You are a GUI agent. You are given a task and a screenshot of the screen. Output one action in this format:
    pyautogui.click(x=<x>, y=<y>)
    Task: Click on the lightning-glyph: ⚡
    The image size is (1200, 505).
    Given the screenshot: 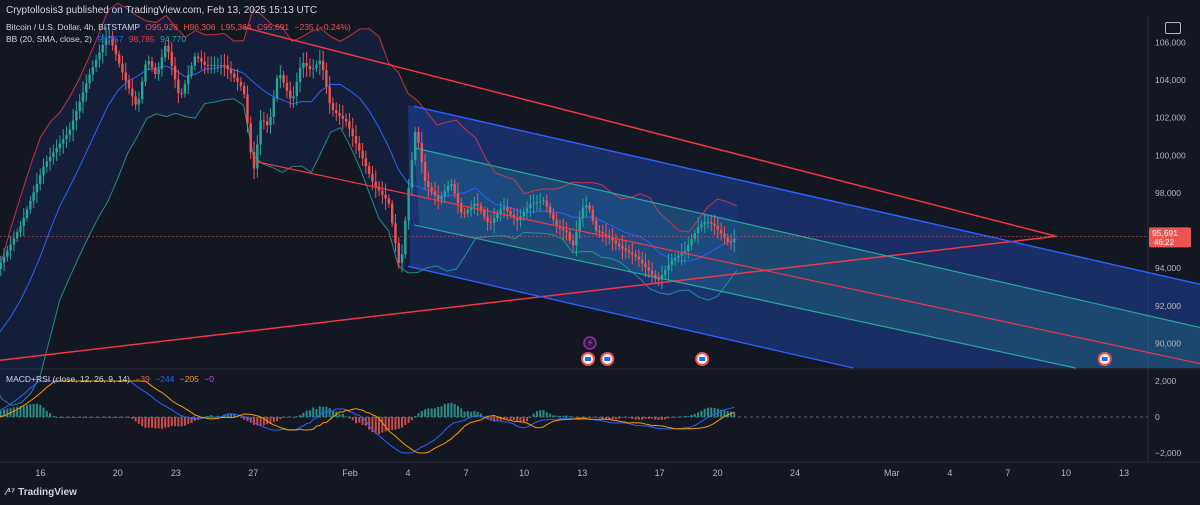 What is the action you would take?
    pyautogui.click(x=590, y=344)
    